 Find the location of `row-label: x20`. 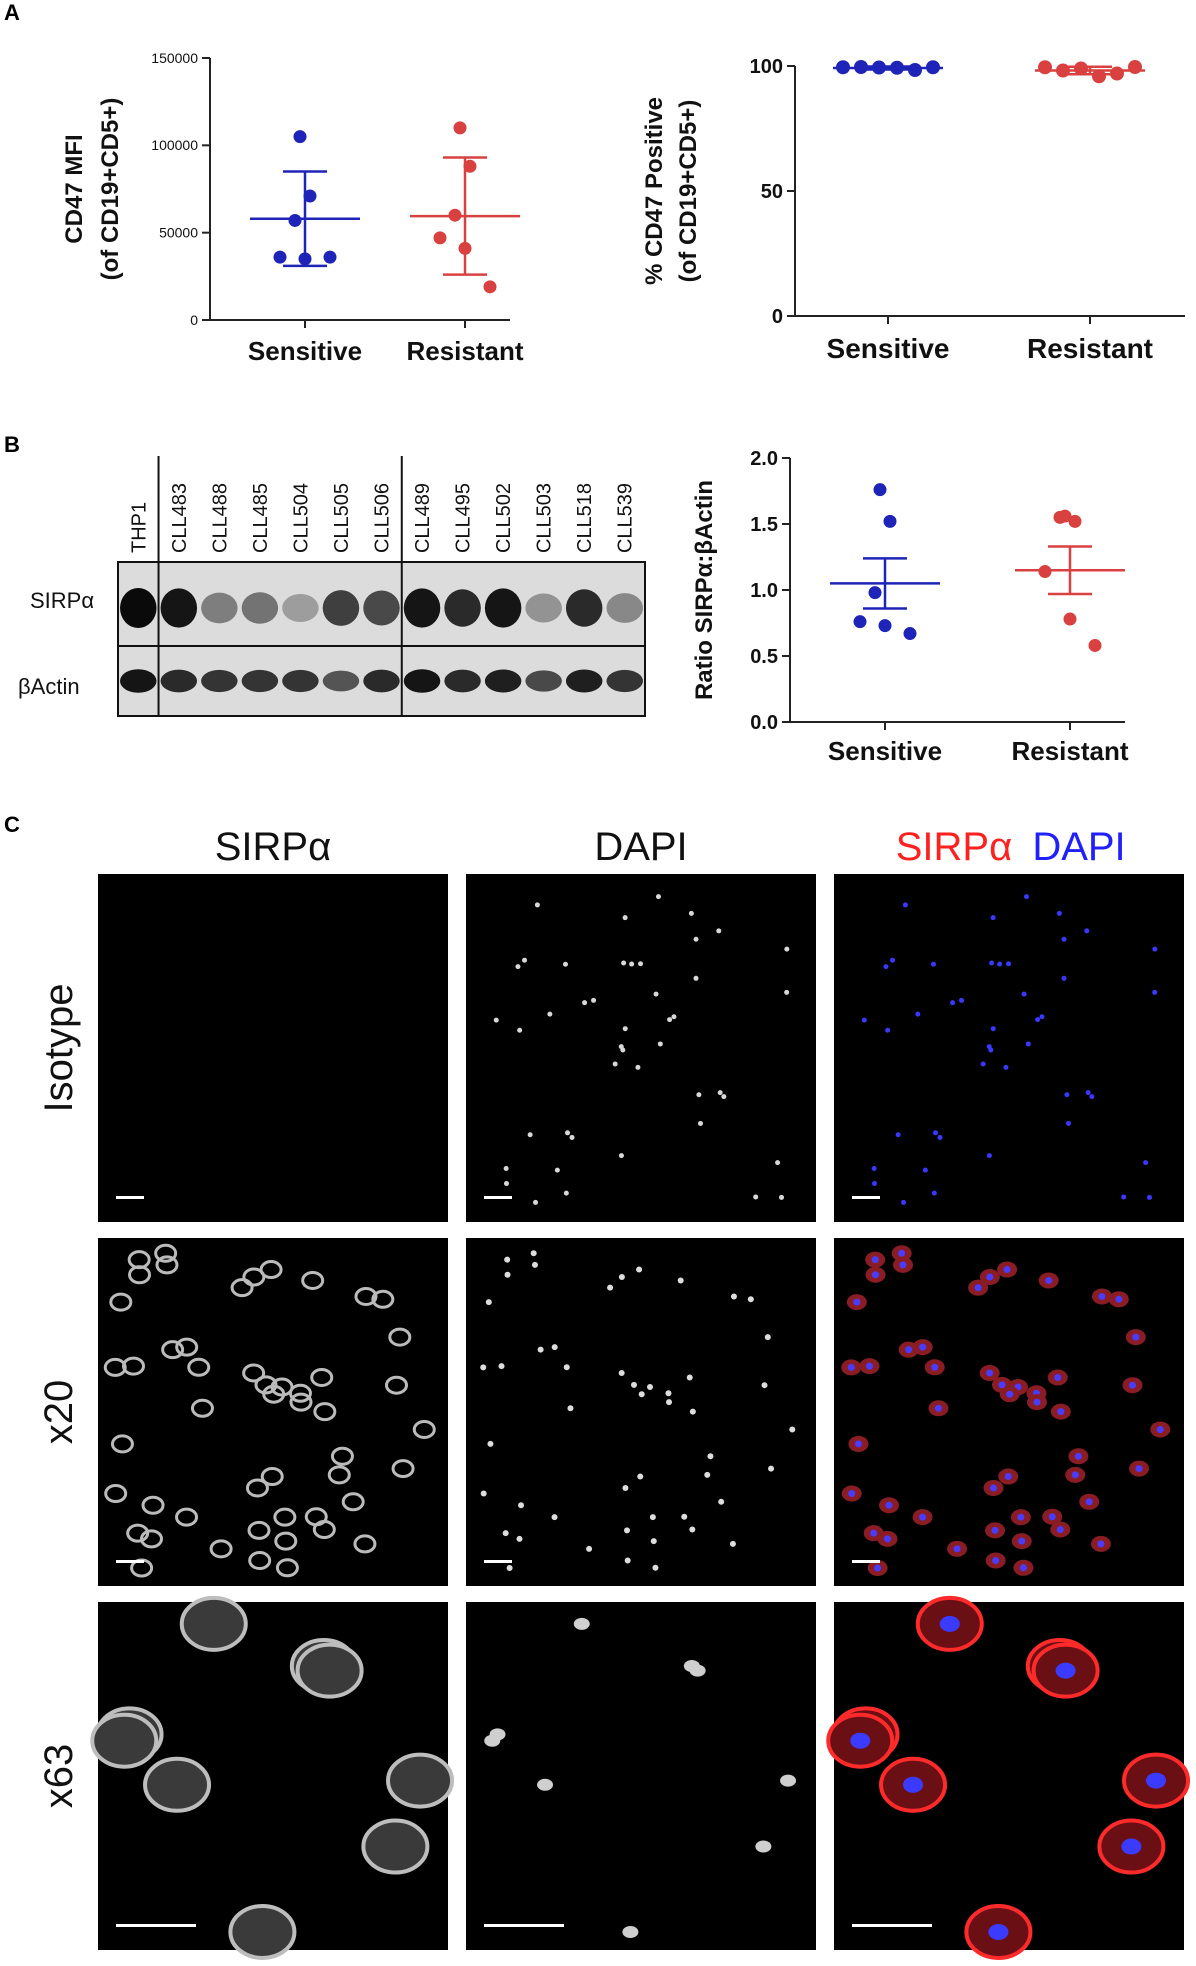

row-label: x20 is located at coordinates (59, 1412).